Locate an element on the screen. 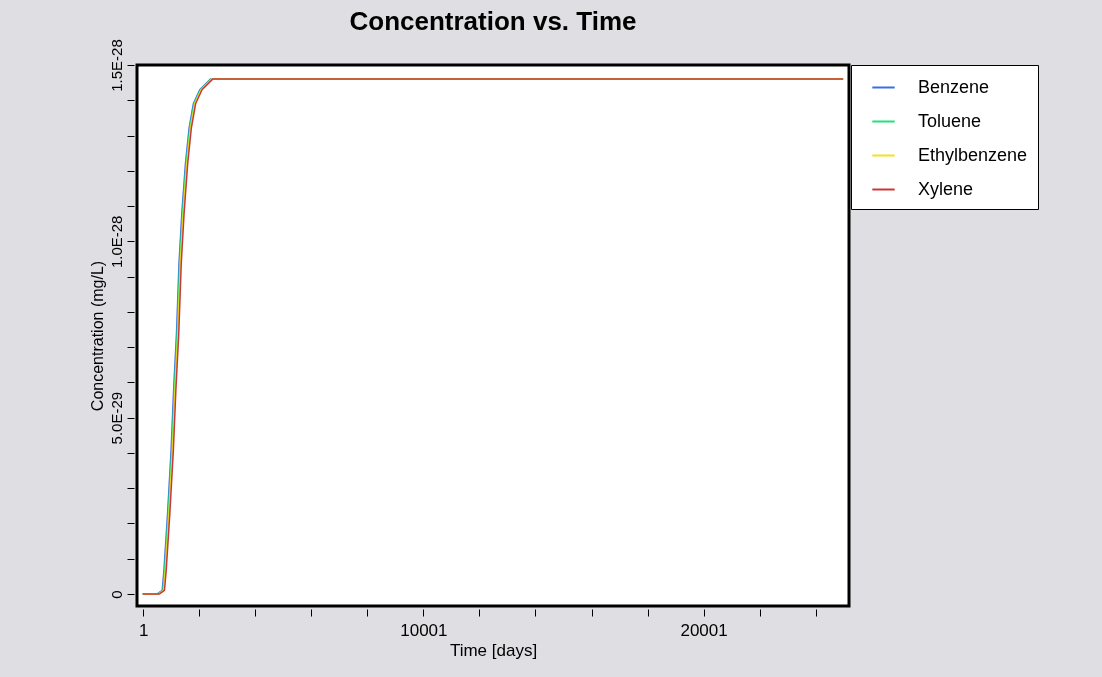  y-tick-label: 5.0E-29 is located at coordinates (116, 418).